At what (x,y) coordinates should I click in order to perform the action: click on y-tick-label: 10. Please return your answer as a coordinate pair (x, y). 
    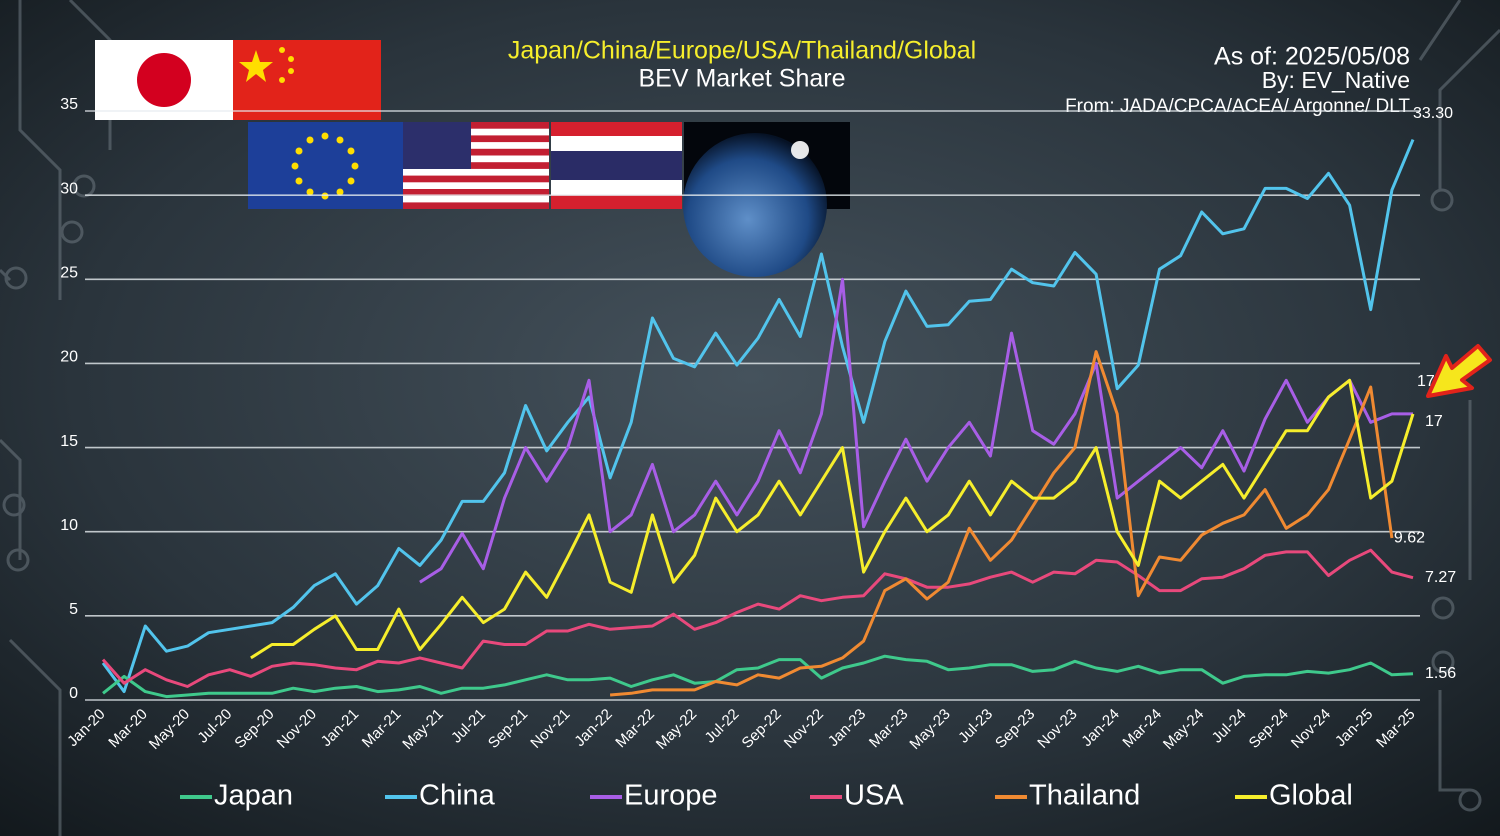
    Looking at the image, I should click on (69, 525).